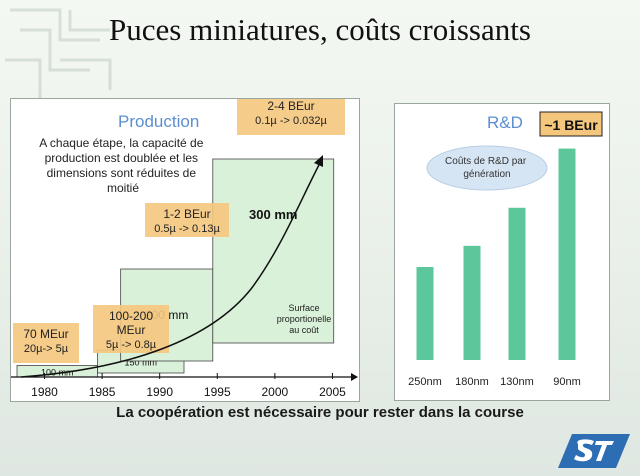 The image size is (640, 476). What do you see at coordinates (472, 382) in the screenshot?
I see `rd-category-label-180nm: 180nm` at bounding box center [472, 382].